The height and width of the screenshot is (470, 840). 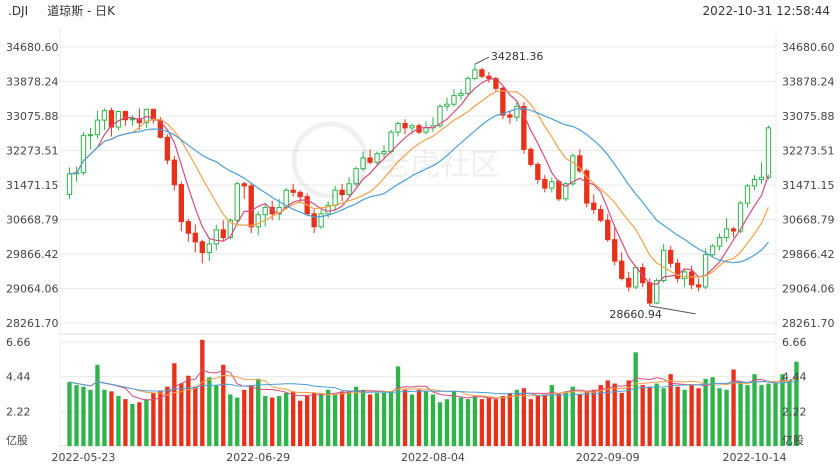 What do you see at coordinates (32, 254) in the screenshot?
I see `price-tick-label-left: 29866.42` at bounding box center [32, 254].